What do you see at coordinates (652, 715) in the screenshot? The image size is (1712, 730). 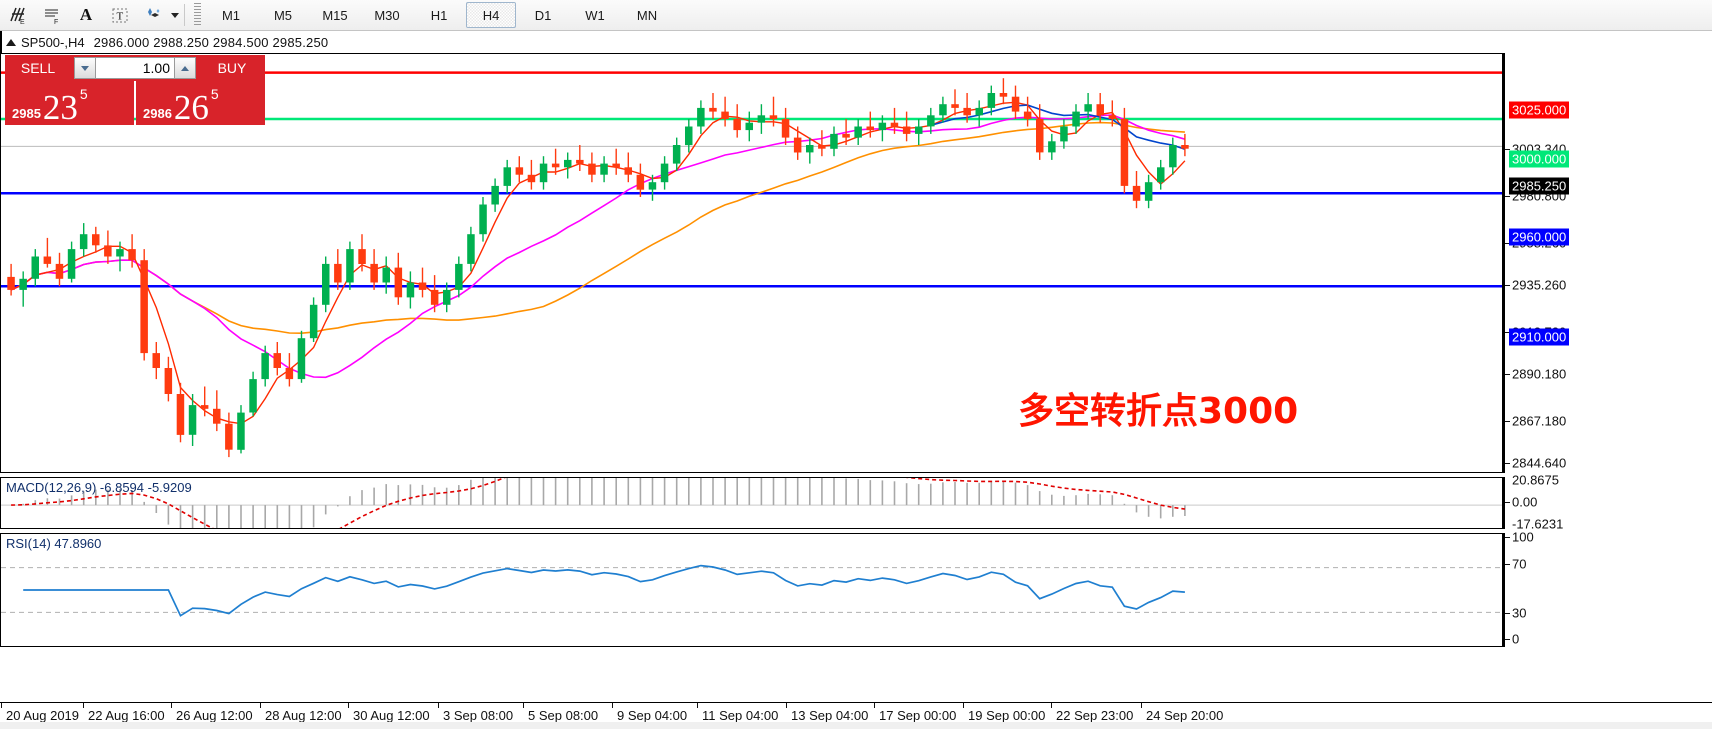 I see `time-axis-label: 9 Sep 04:00` at bounding box center [652, 715].